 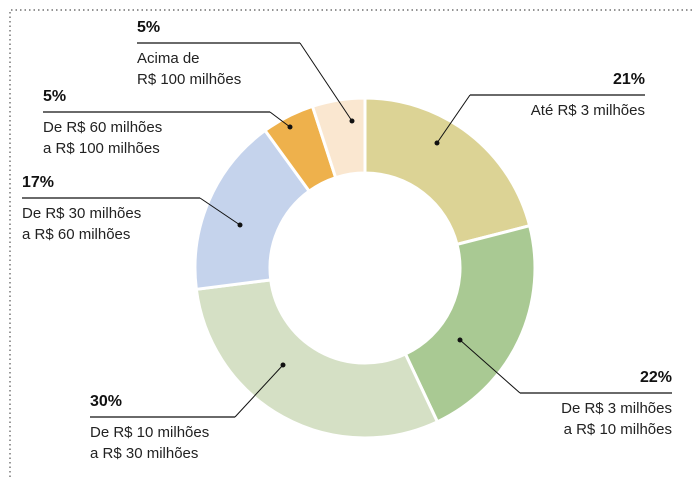 What do you see at coordinates (655, 377) in the screenshot?
I see `value-label: 22%` at bounding box center [655, 377].